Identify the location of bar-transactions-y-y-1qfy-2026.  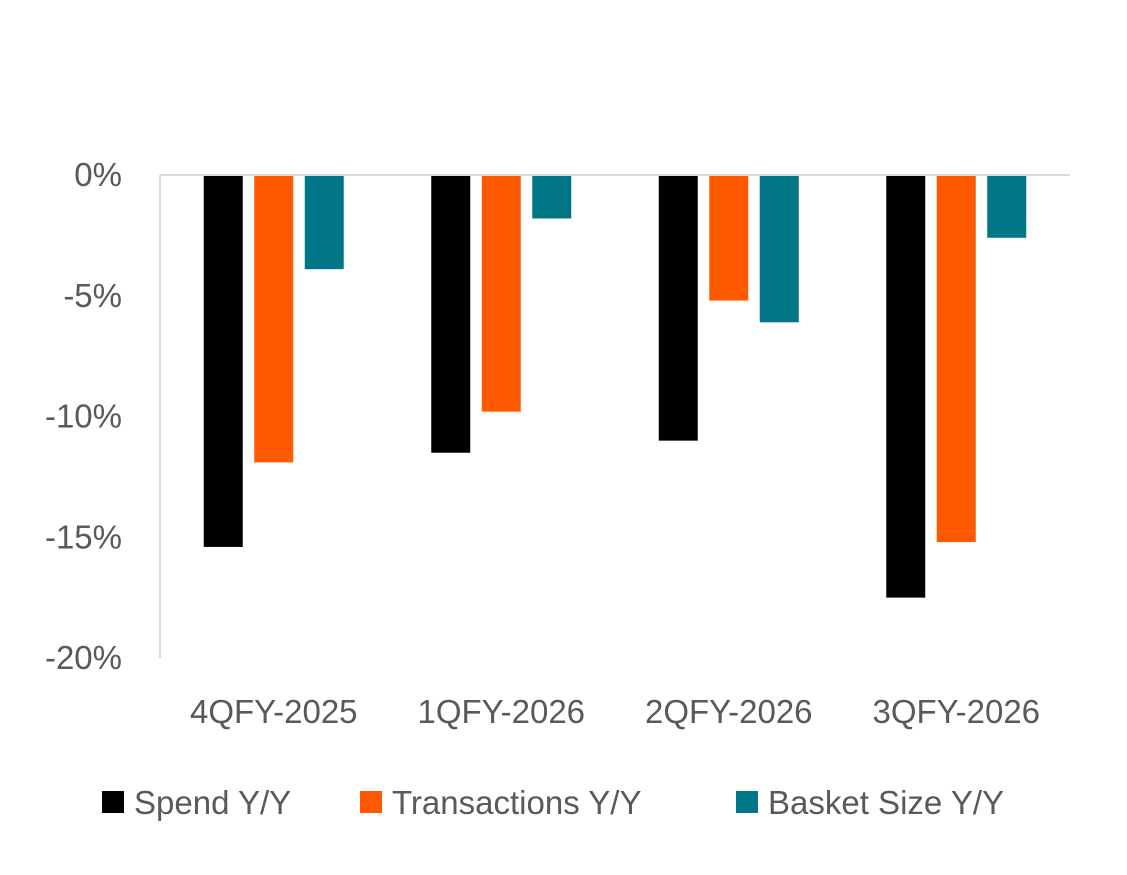
(501, 293).